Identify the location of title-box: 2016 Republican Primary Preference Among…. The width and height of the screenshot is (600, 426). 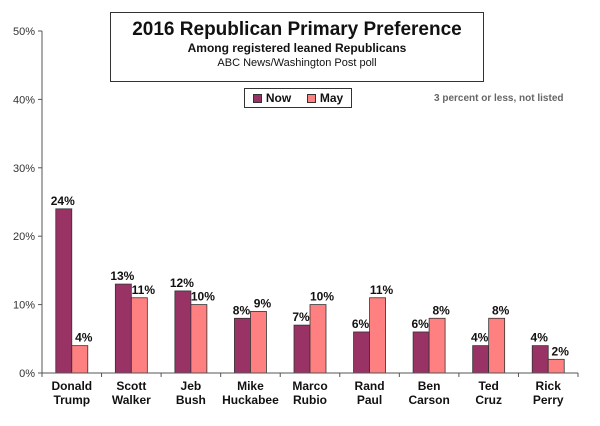
(297, 47).